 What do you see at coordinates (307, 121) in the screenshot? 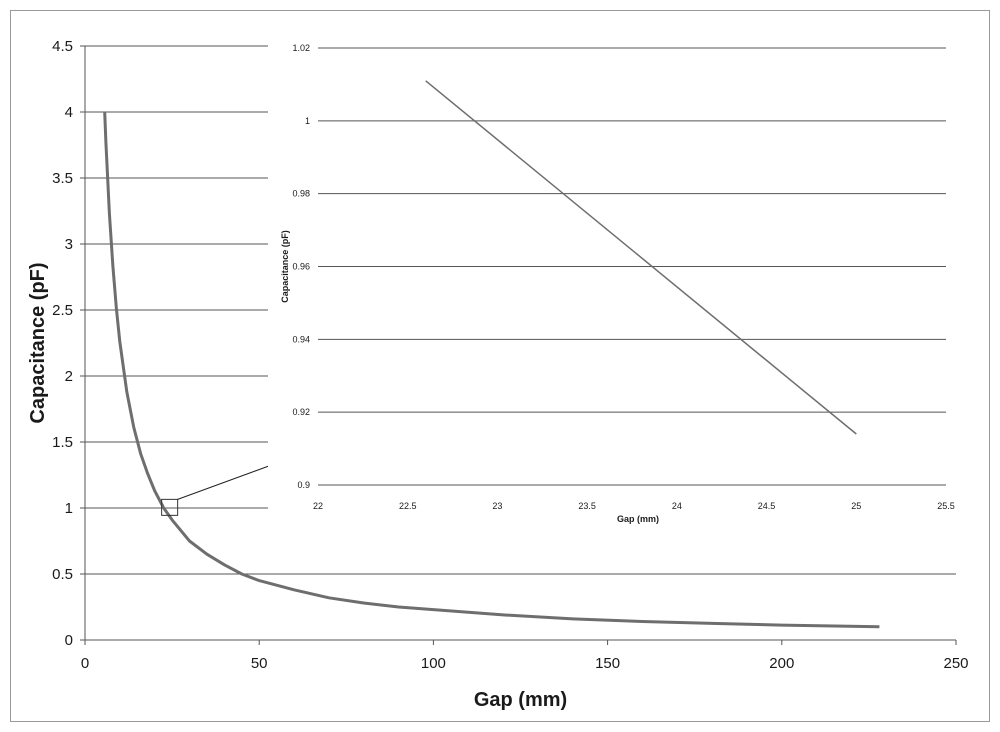
I see `inset-y-tick-label: 1` at bounding box center [307, 121].